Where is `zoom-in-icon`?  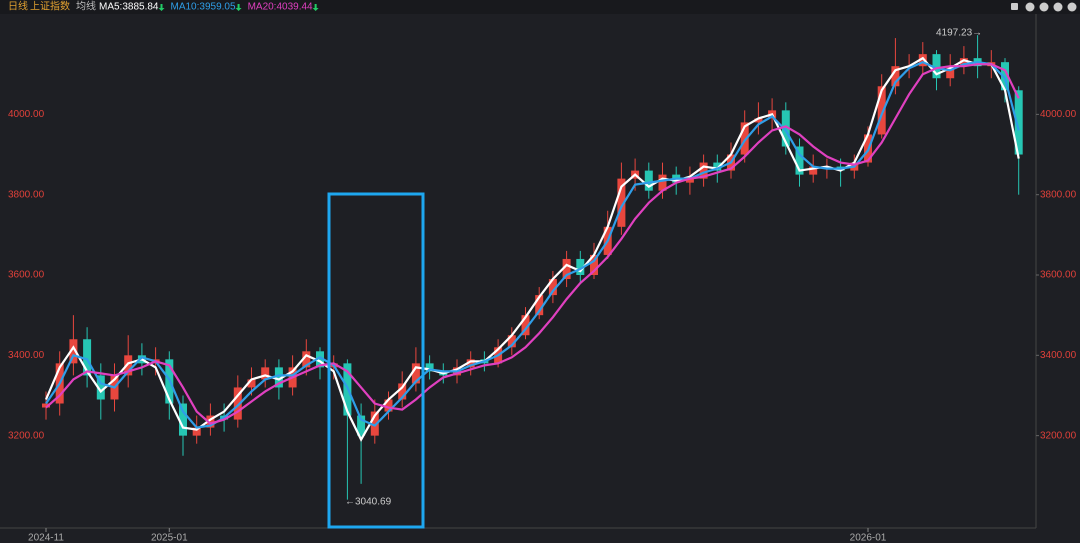
zoom-in-icon is located at coordinates (1030, 7).